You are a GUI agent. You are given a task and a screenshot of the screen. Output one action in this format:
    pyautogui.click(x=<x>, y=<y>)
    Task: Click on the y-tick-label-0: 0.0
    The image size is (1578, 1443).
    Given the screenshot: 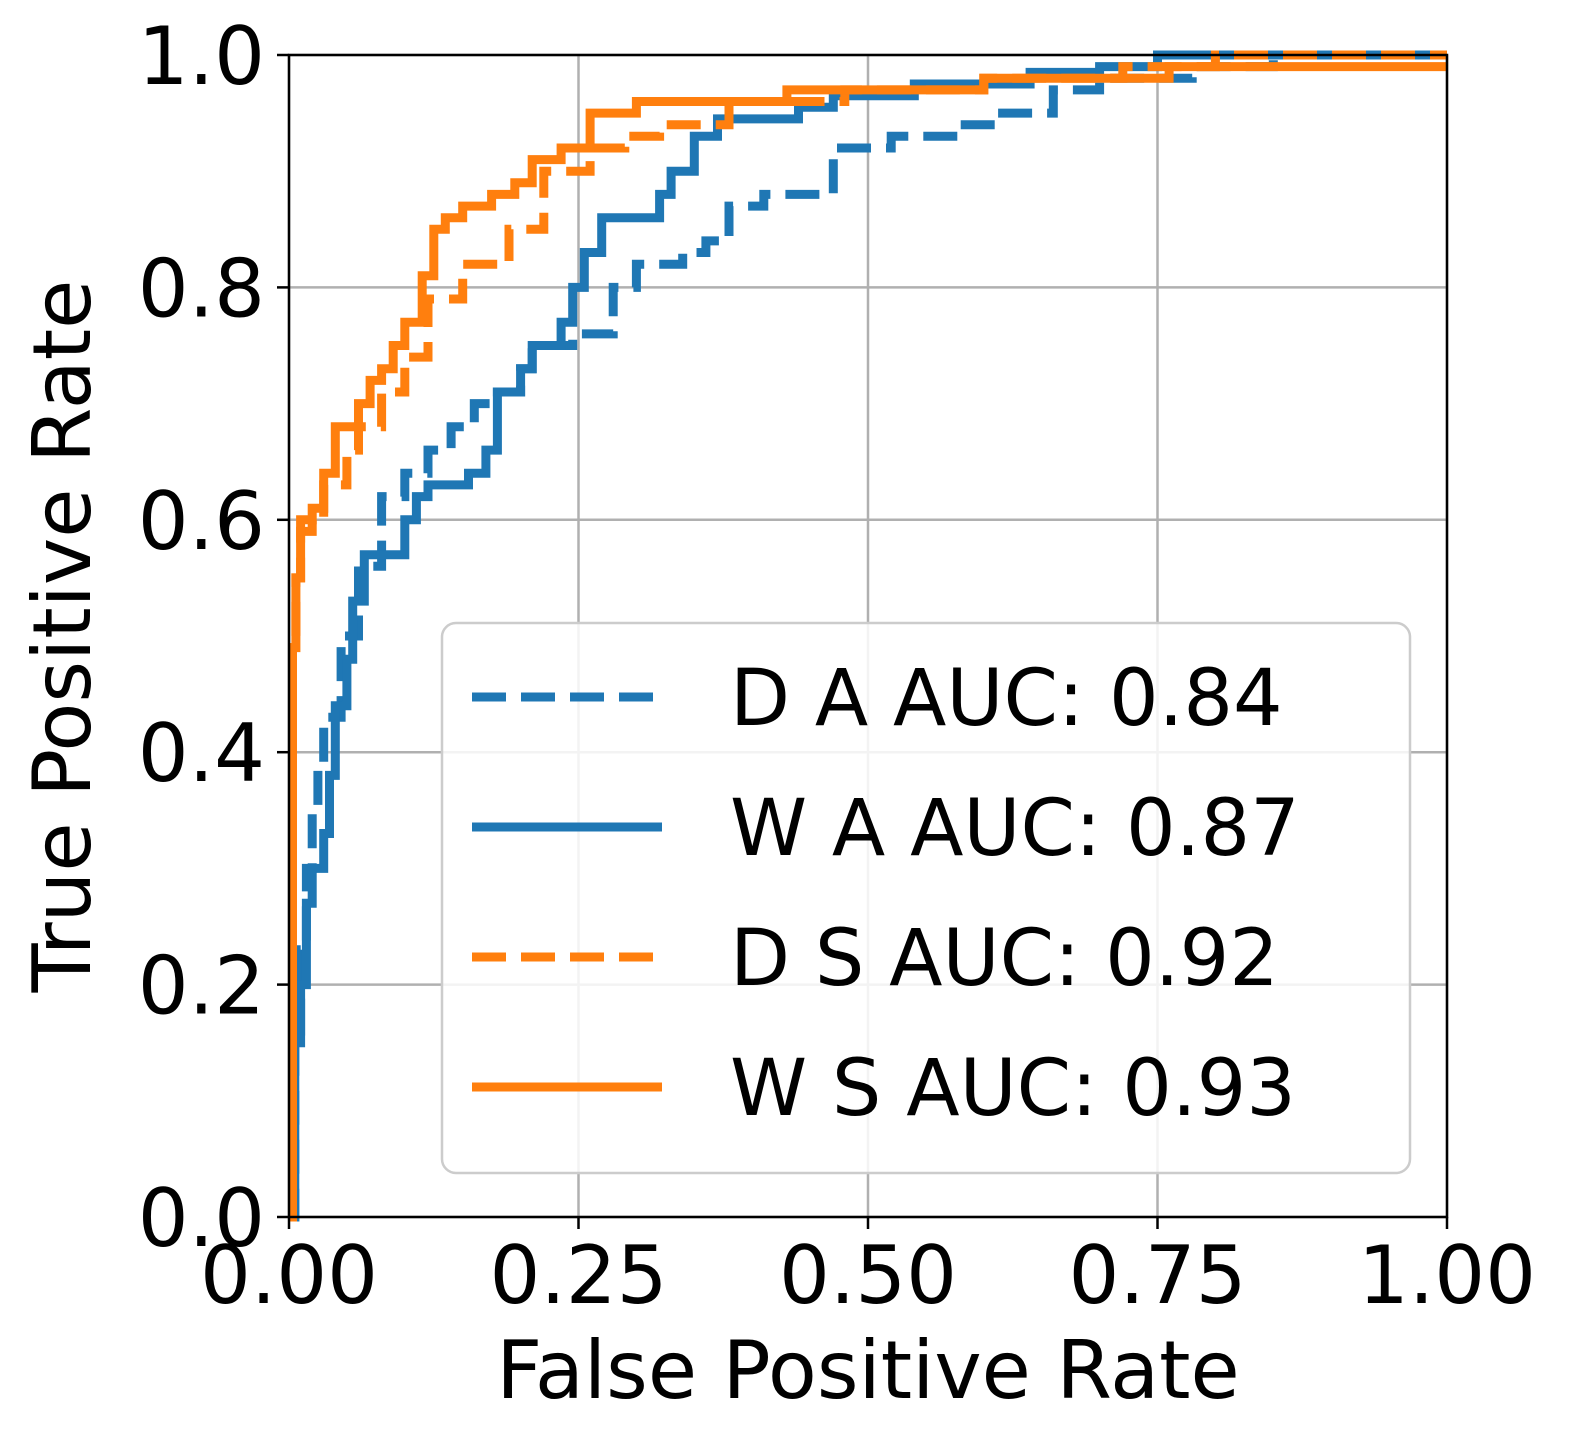 What is the action you would take?
    pyautogui.click(x=201, y=1218)
    